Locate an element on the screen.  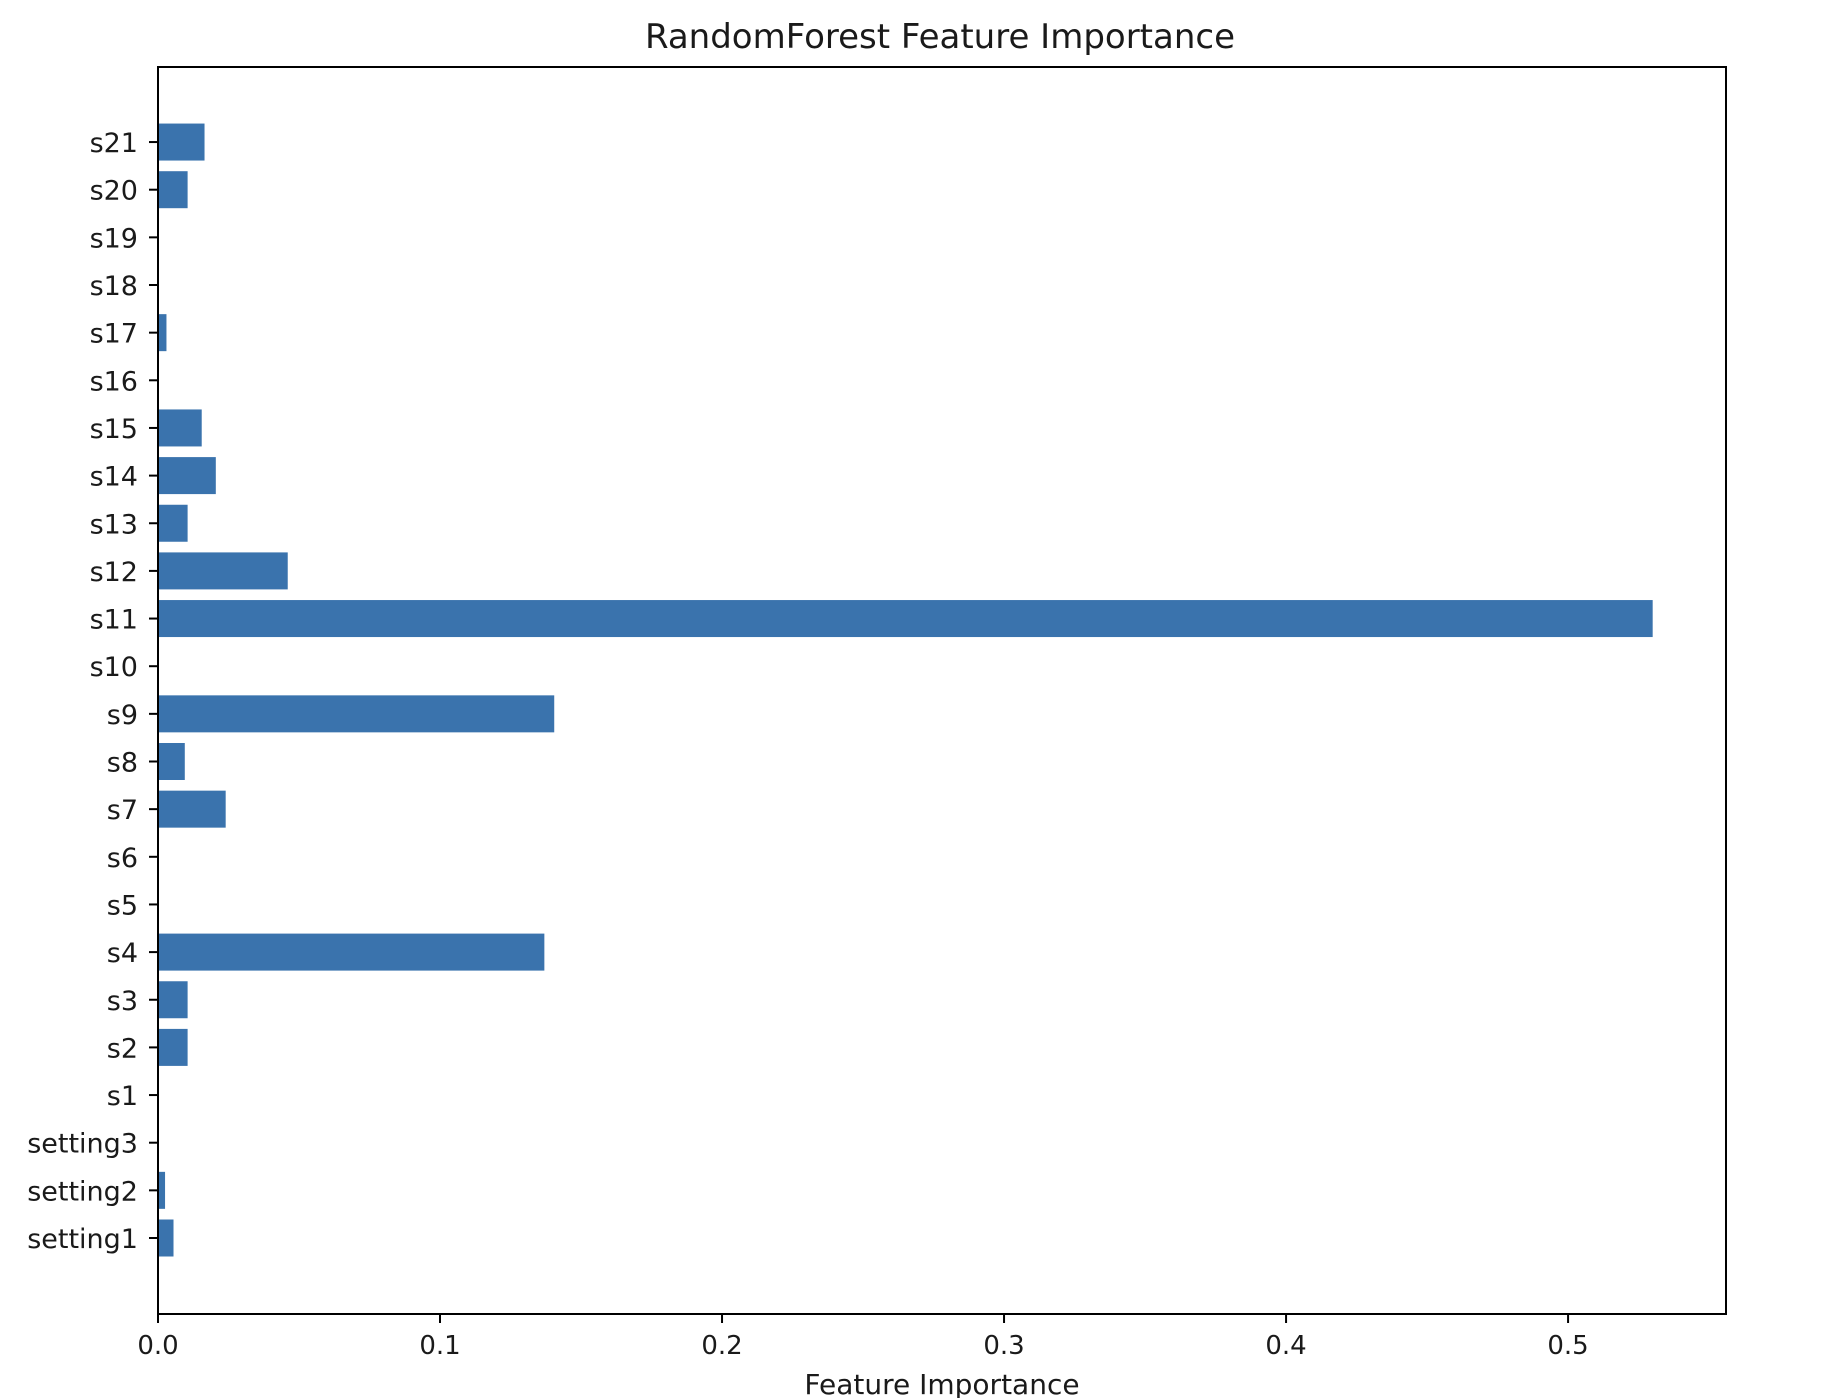
y-tick-label: s9 is located at coordinates (122, 715).